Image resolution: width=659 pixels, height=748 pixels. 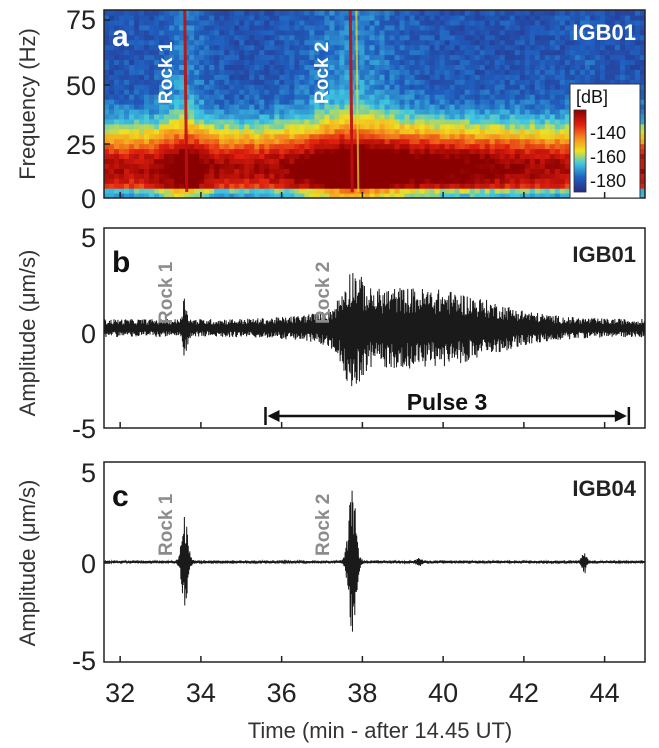 I want to click on x-axis-label: Time (min - after 14.45 UT), so click(x=380, y=730).